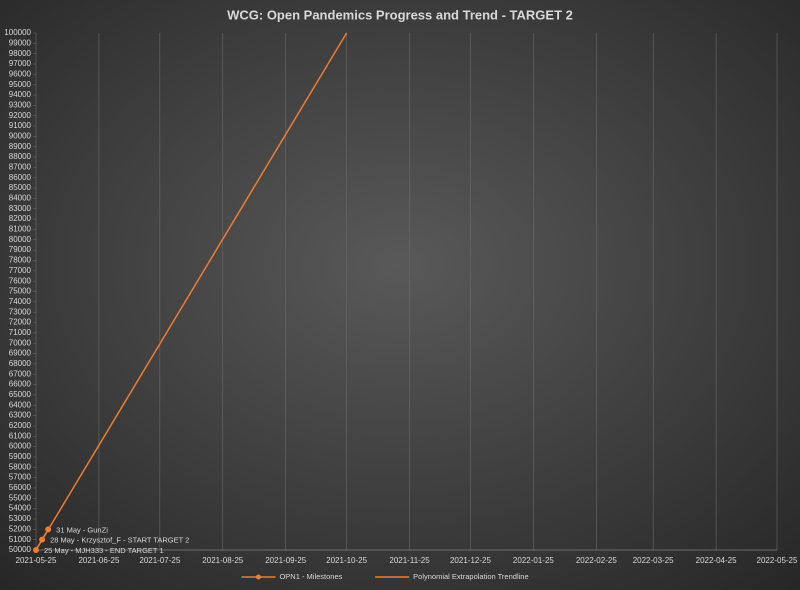 The width and height of the screenshot is (800, 590). What do you see at coordinates (20, 311) in the screenshot?
I see `y-tick-label: 73000` at bounding box center [20, 311].